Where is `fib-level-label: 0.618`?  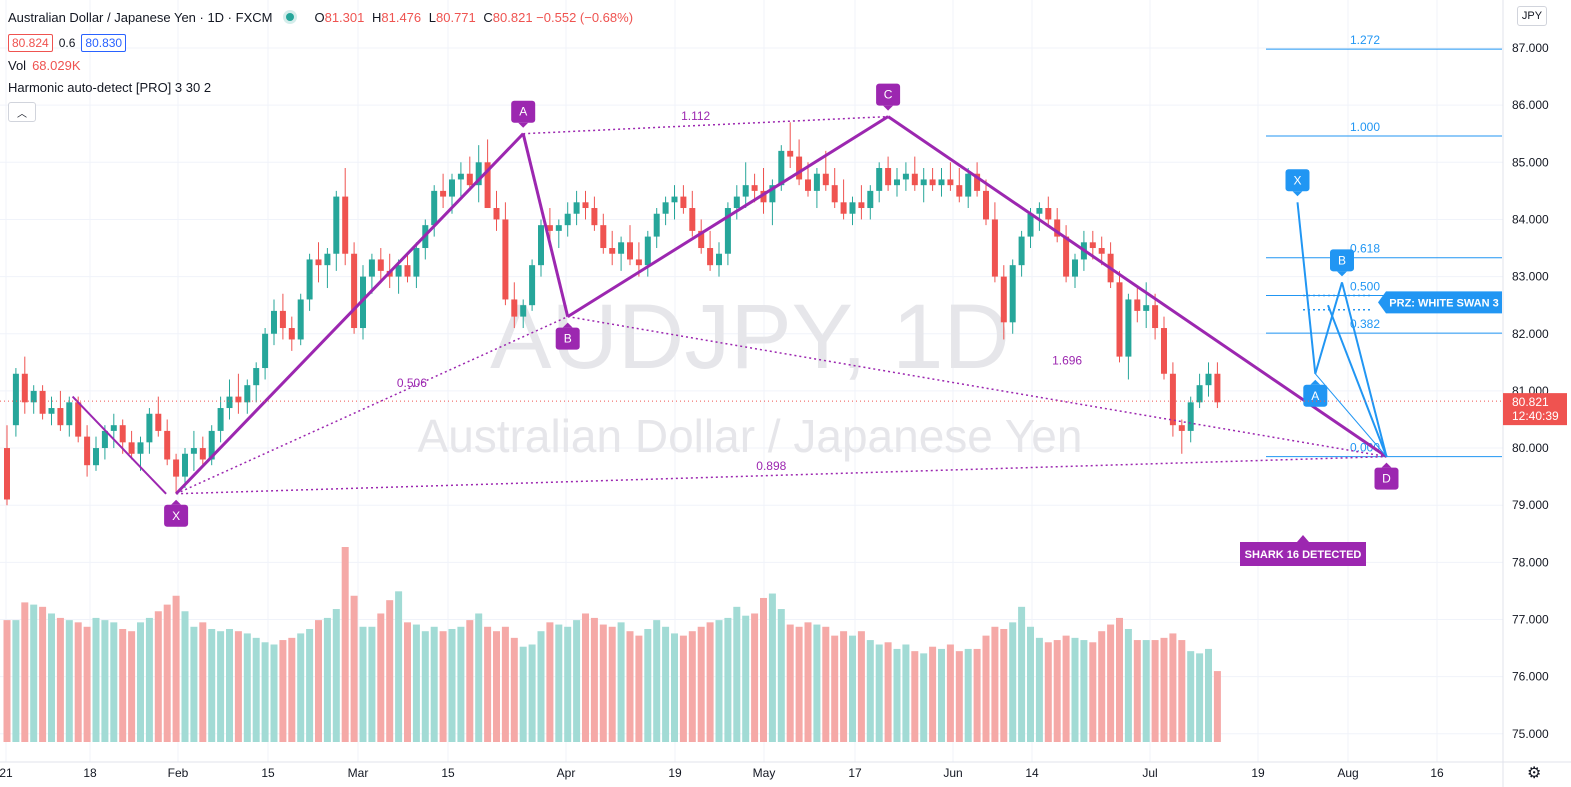 fib-level-label: 0.618 is located at coordinates (1365, 249).